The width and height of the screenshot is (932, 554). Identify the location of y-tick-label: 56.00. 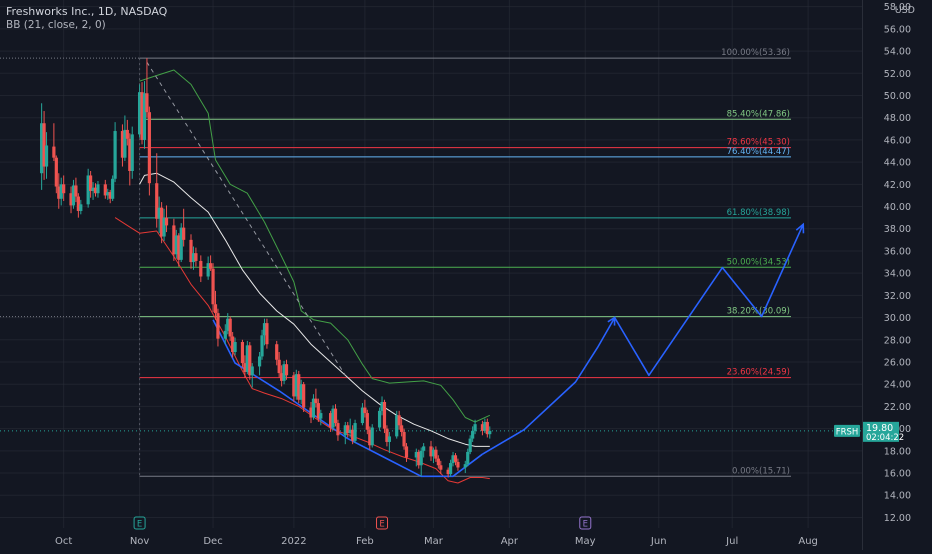
(897, 29).